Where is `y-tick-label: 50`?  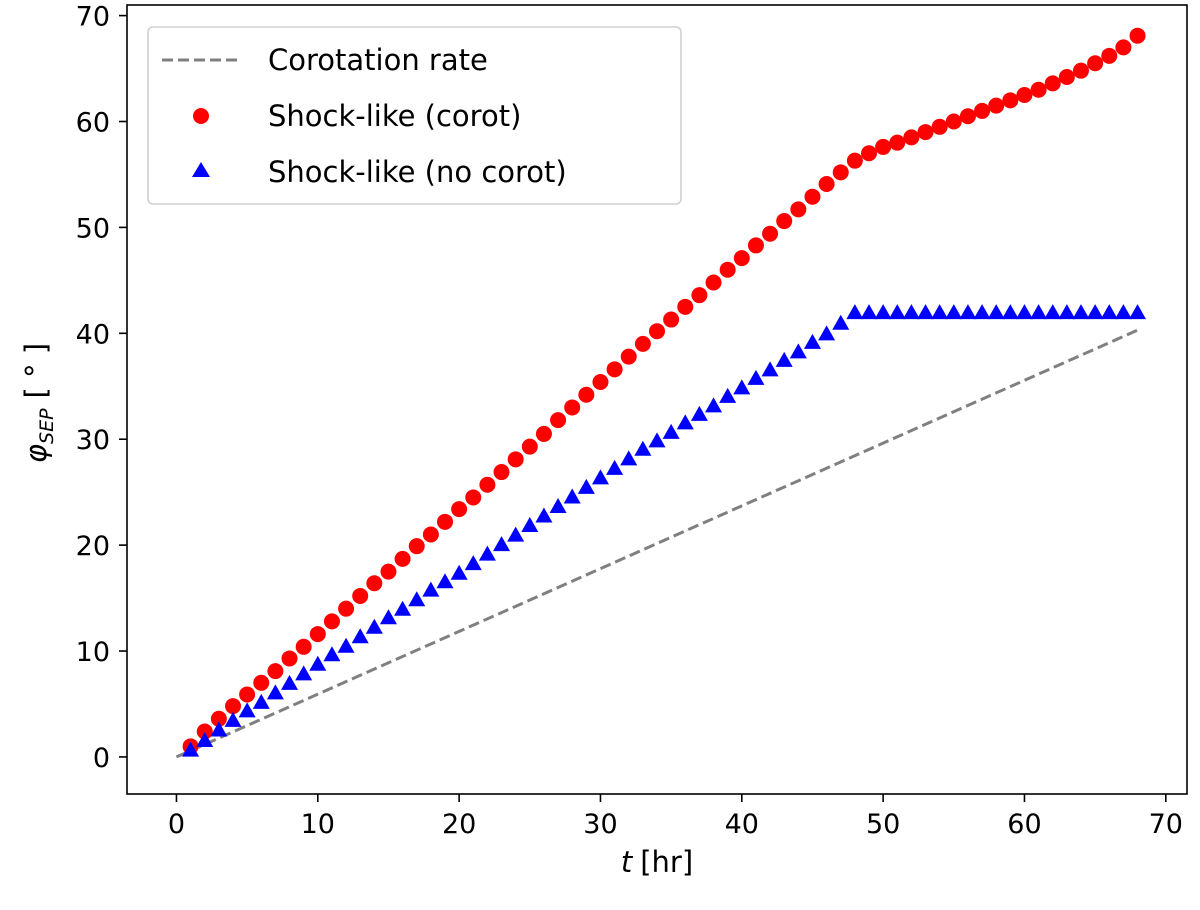 y-tick-label: 50 is located at coordinates (93, 228).